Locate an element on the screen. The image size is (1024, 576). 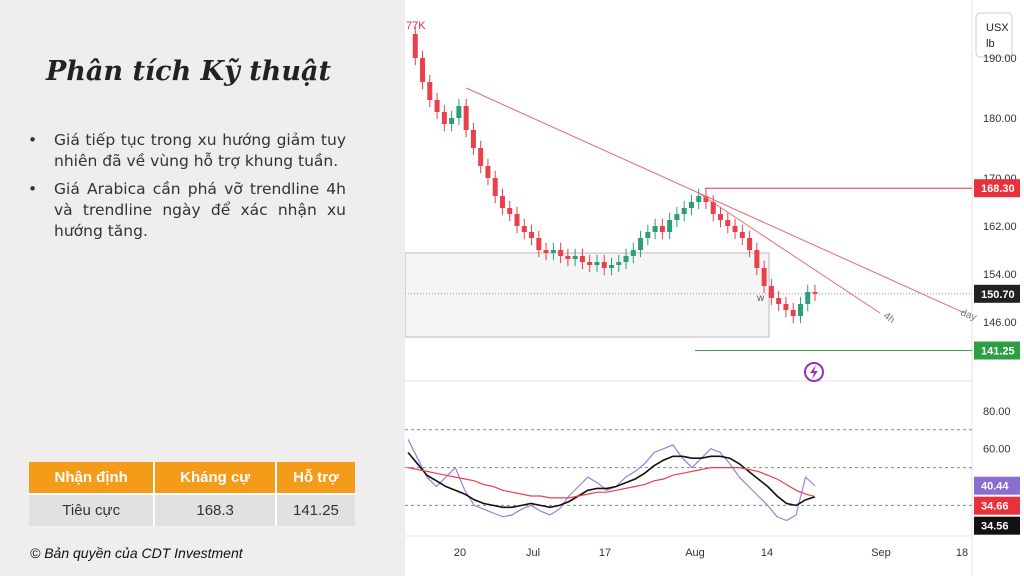
time-tick-label: 18 is located at coordinates (962, 553).